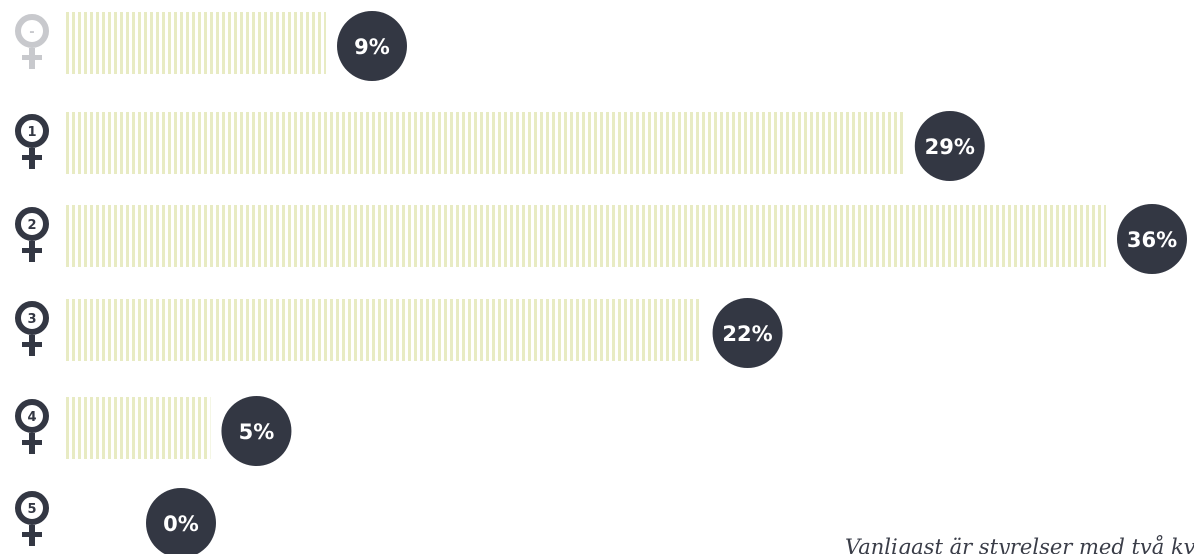 Image resolution: width=1194 pixels, height=554 pixels. Describe the element at coordinates (32, 41) in the screenshot. I see `female-symbol-icon: -` at that location.